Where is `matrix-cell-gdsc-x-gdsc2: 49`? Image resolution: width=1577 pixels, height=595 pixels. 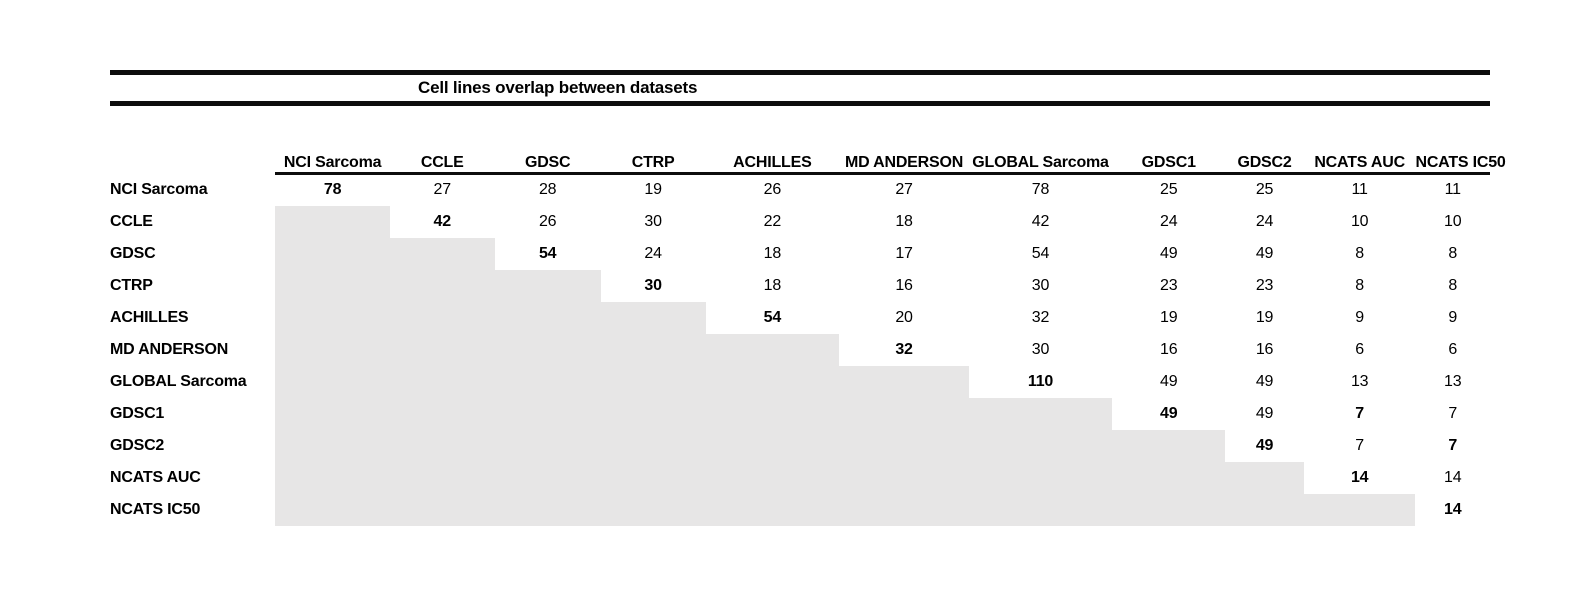
matrix-cell-gdsc-x-gdsc2: 49 is located at coordinates (1264, 253).